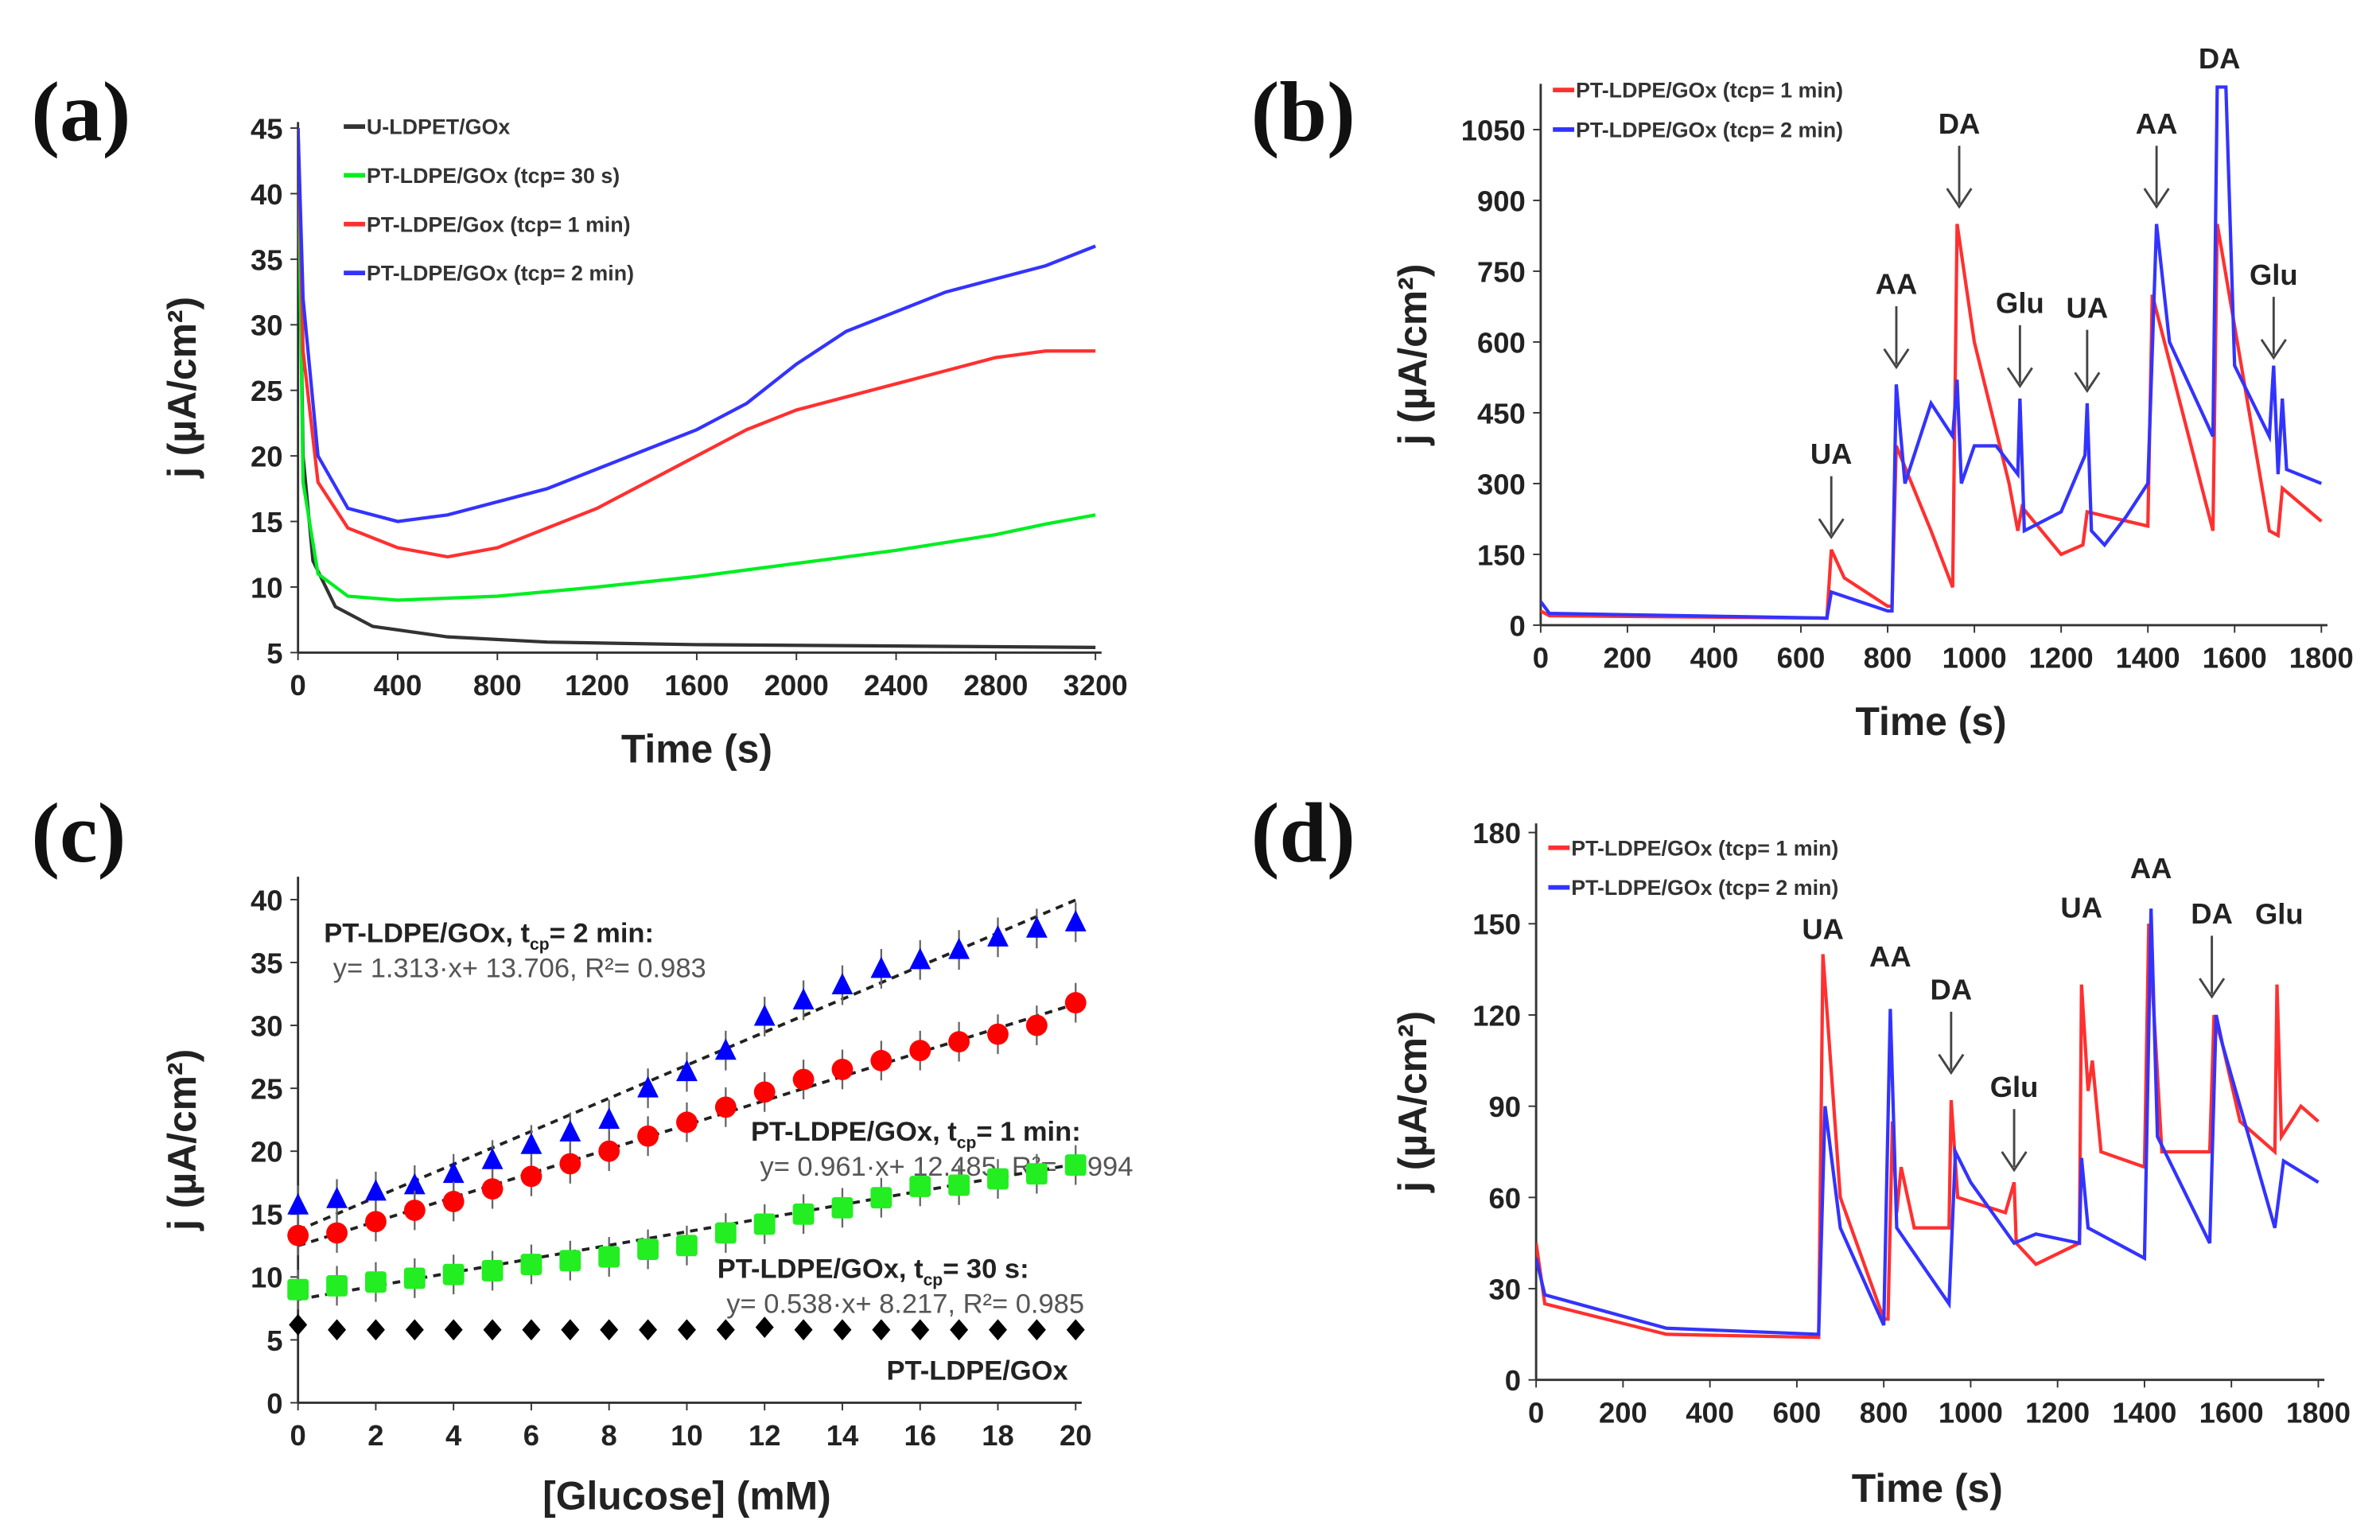 This screenshot has height=1540, width=2380. What do you see at coordinates (905, 1304) in the screenshot?
I see `fit-equation: y= 0.538·x+ 8.217, R²= 0.985` at bounding box center [905, 1304].